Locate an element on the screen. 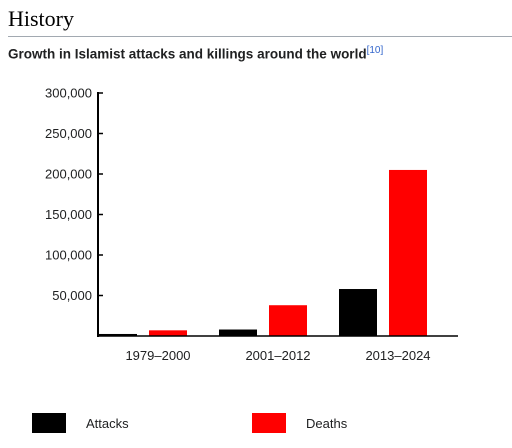  y-tick-label: 300,000 is located at coordinates (68, 93).